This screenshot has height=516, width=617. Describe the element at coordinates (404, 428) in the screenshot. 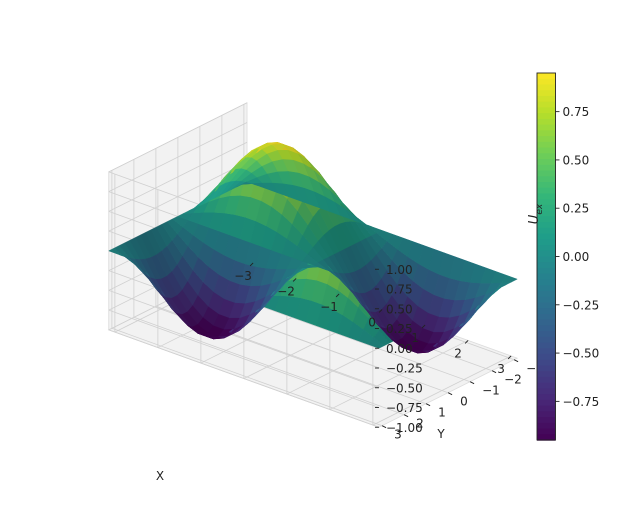

I see `z-tick-label: −1.00` at that location.